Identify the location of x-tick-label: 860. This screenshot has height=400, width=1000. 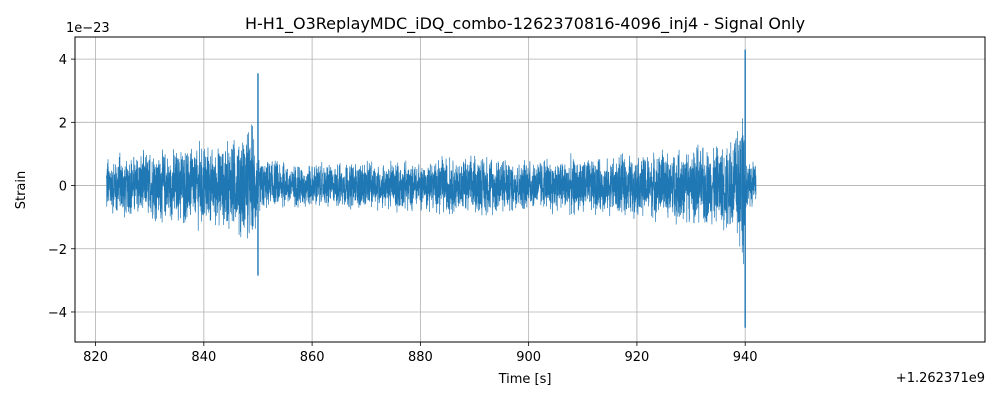
(312, 357).